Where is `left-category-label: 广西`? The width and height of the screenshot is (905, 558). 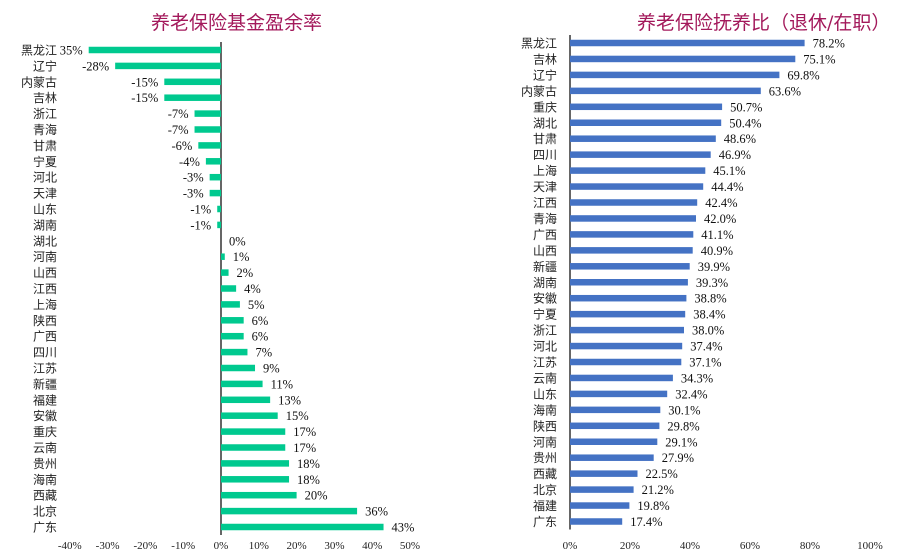 left-category-label: 广西 is located at coordinates (45, 337).